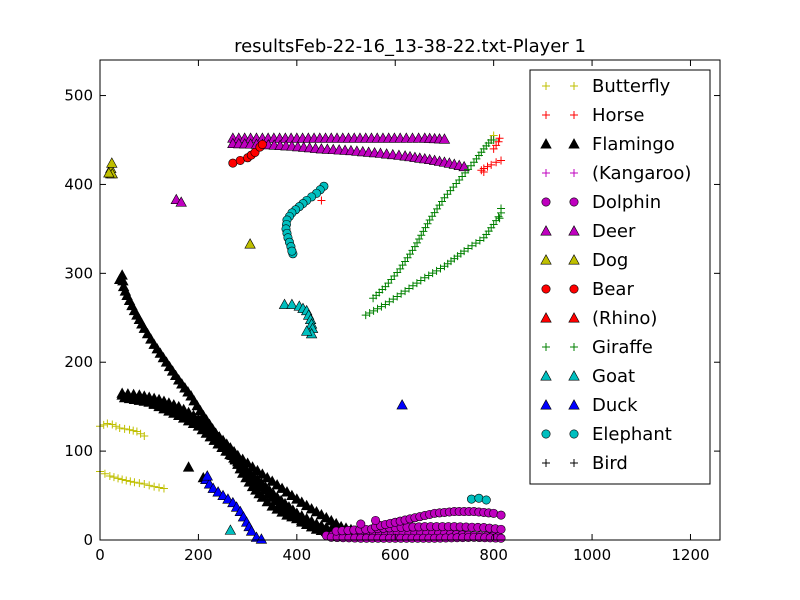 This screenshot has height=600, width=800. What do you see at coordinates (88, 540) in the screenshot?
I see `y-tick-label: 0` at bounding box center [88, 540].